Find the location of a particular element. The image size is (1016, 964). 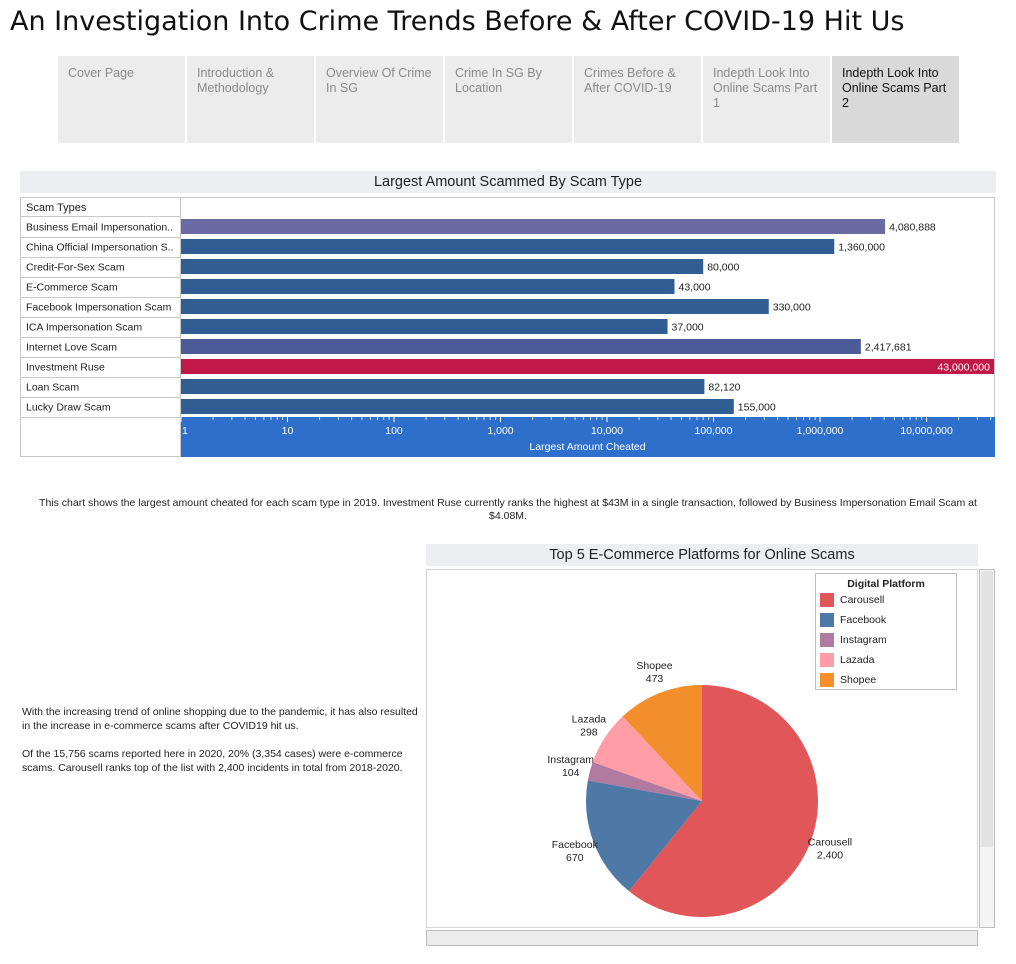

legend-item-shopee: Shopee is located at coordinates (886, 680).